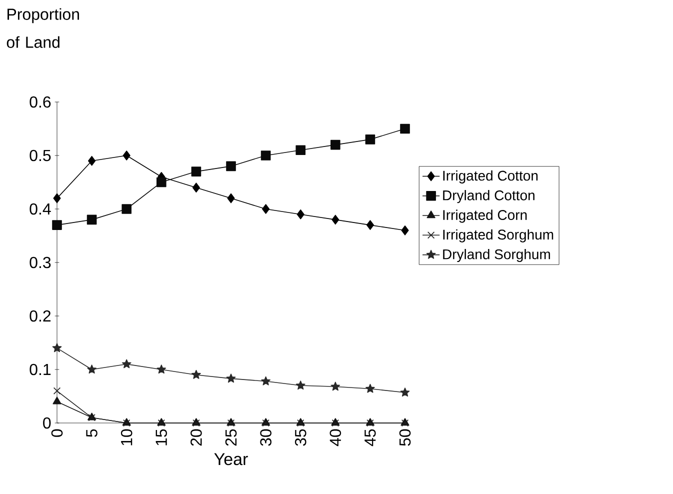 The height and width of the screenshot is (494, 673). I want to click on x-tick-label: 10, so click(126, 437).